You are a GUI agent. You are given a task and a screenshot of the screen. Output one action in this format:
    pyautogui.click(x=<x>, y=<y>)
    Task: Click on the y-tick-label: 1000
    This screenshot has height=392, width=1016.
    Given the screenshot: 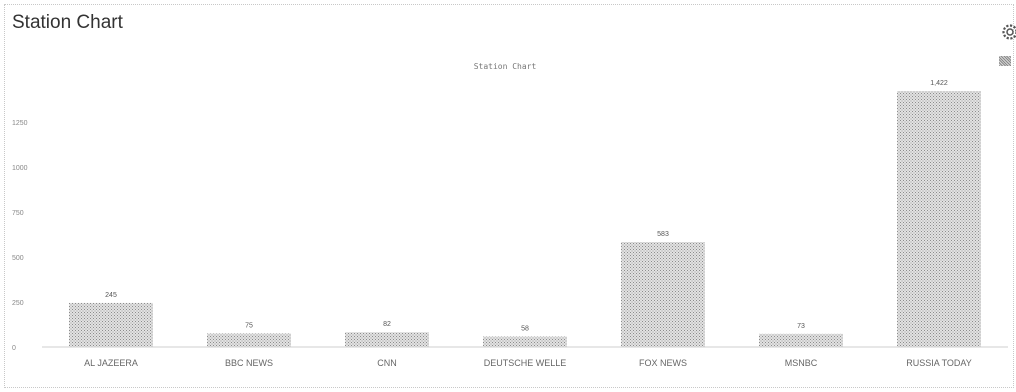 What is the action you would take?
    pyautogui.click(x=20, y=168)
    